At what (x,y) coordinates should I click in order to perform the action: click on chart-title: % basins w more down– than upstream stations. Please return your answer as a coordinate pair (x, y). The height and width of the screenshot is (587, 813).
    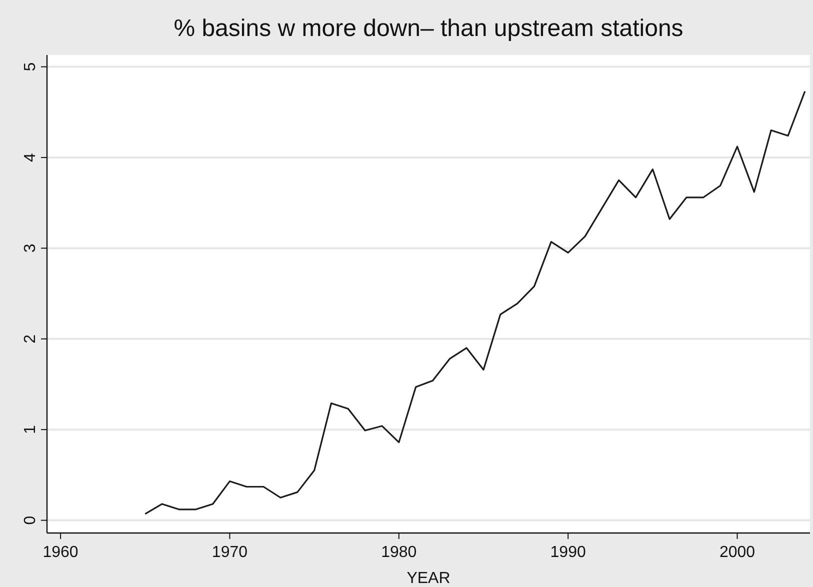
    Looking at the image, I should click on (429, 28).